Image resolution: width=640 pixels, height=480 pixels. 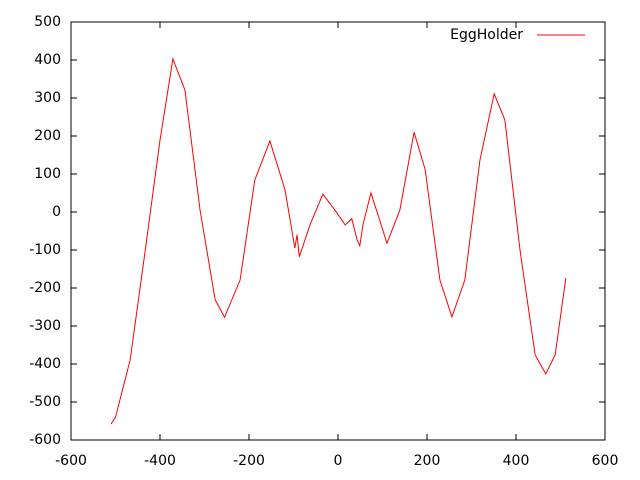 What do you see at coordinates (45, 326) in the screenshot?
I see `y-tick-label: -300` at bounding box center [45, 326].